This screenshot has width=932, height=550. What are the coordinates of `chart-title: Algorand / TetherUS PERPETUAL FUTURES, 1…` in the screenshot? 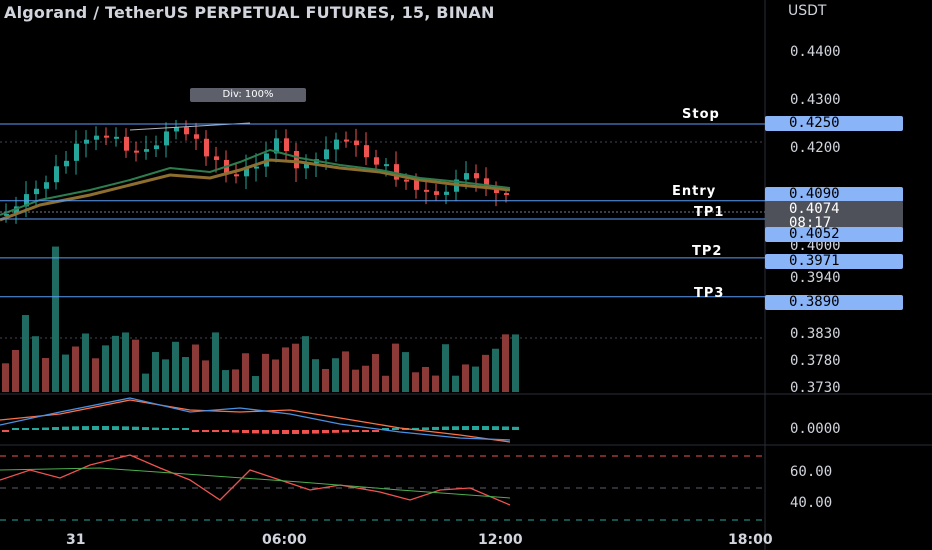 It's located at (249, 12).